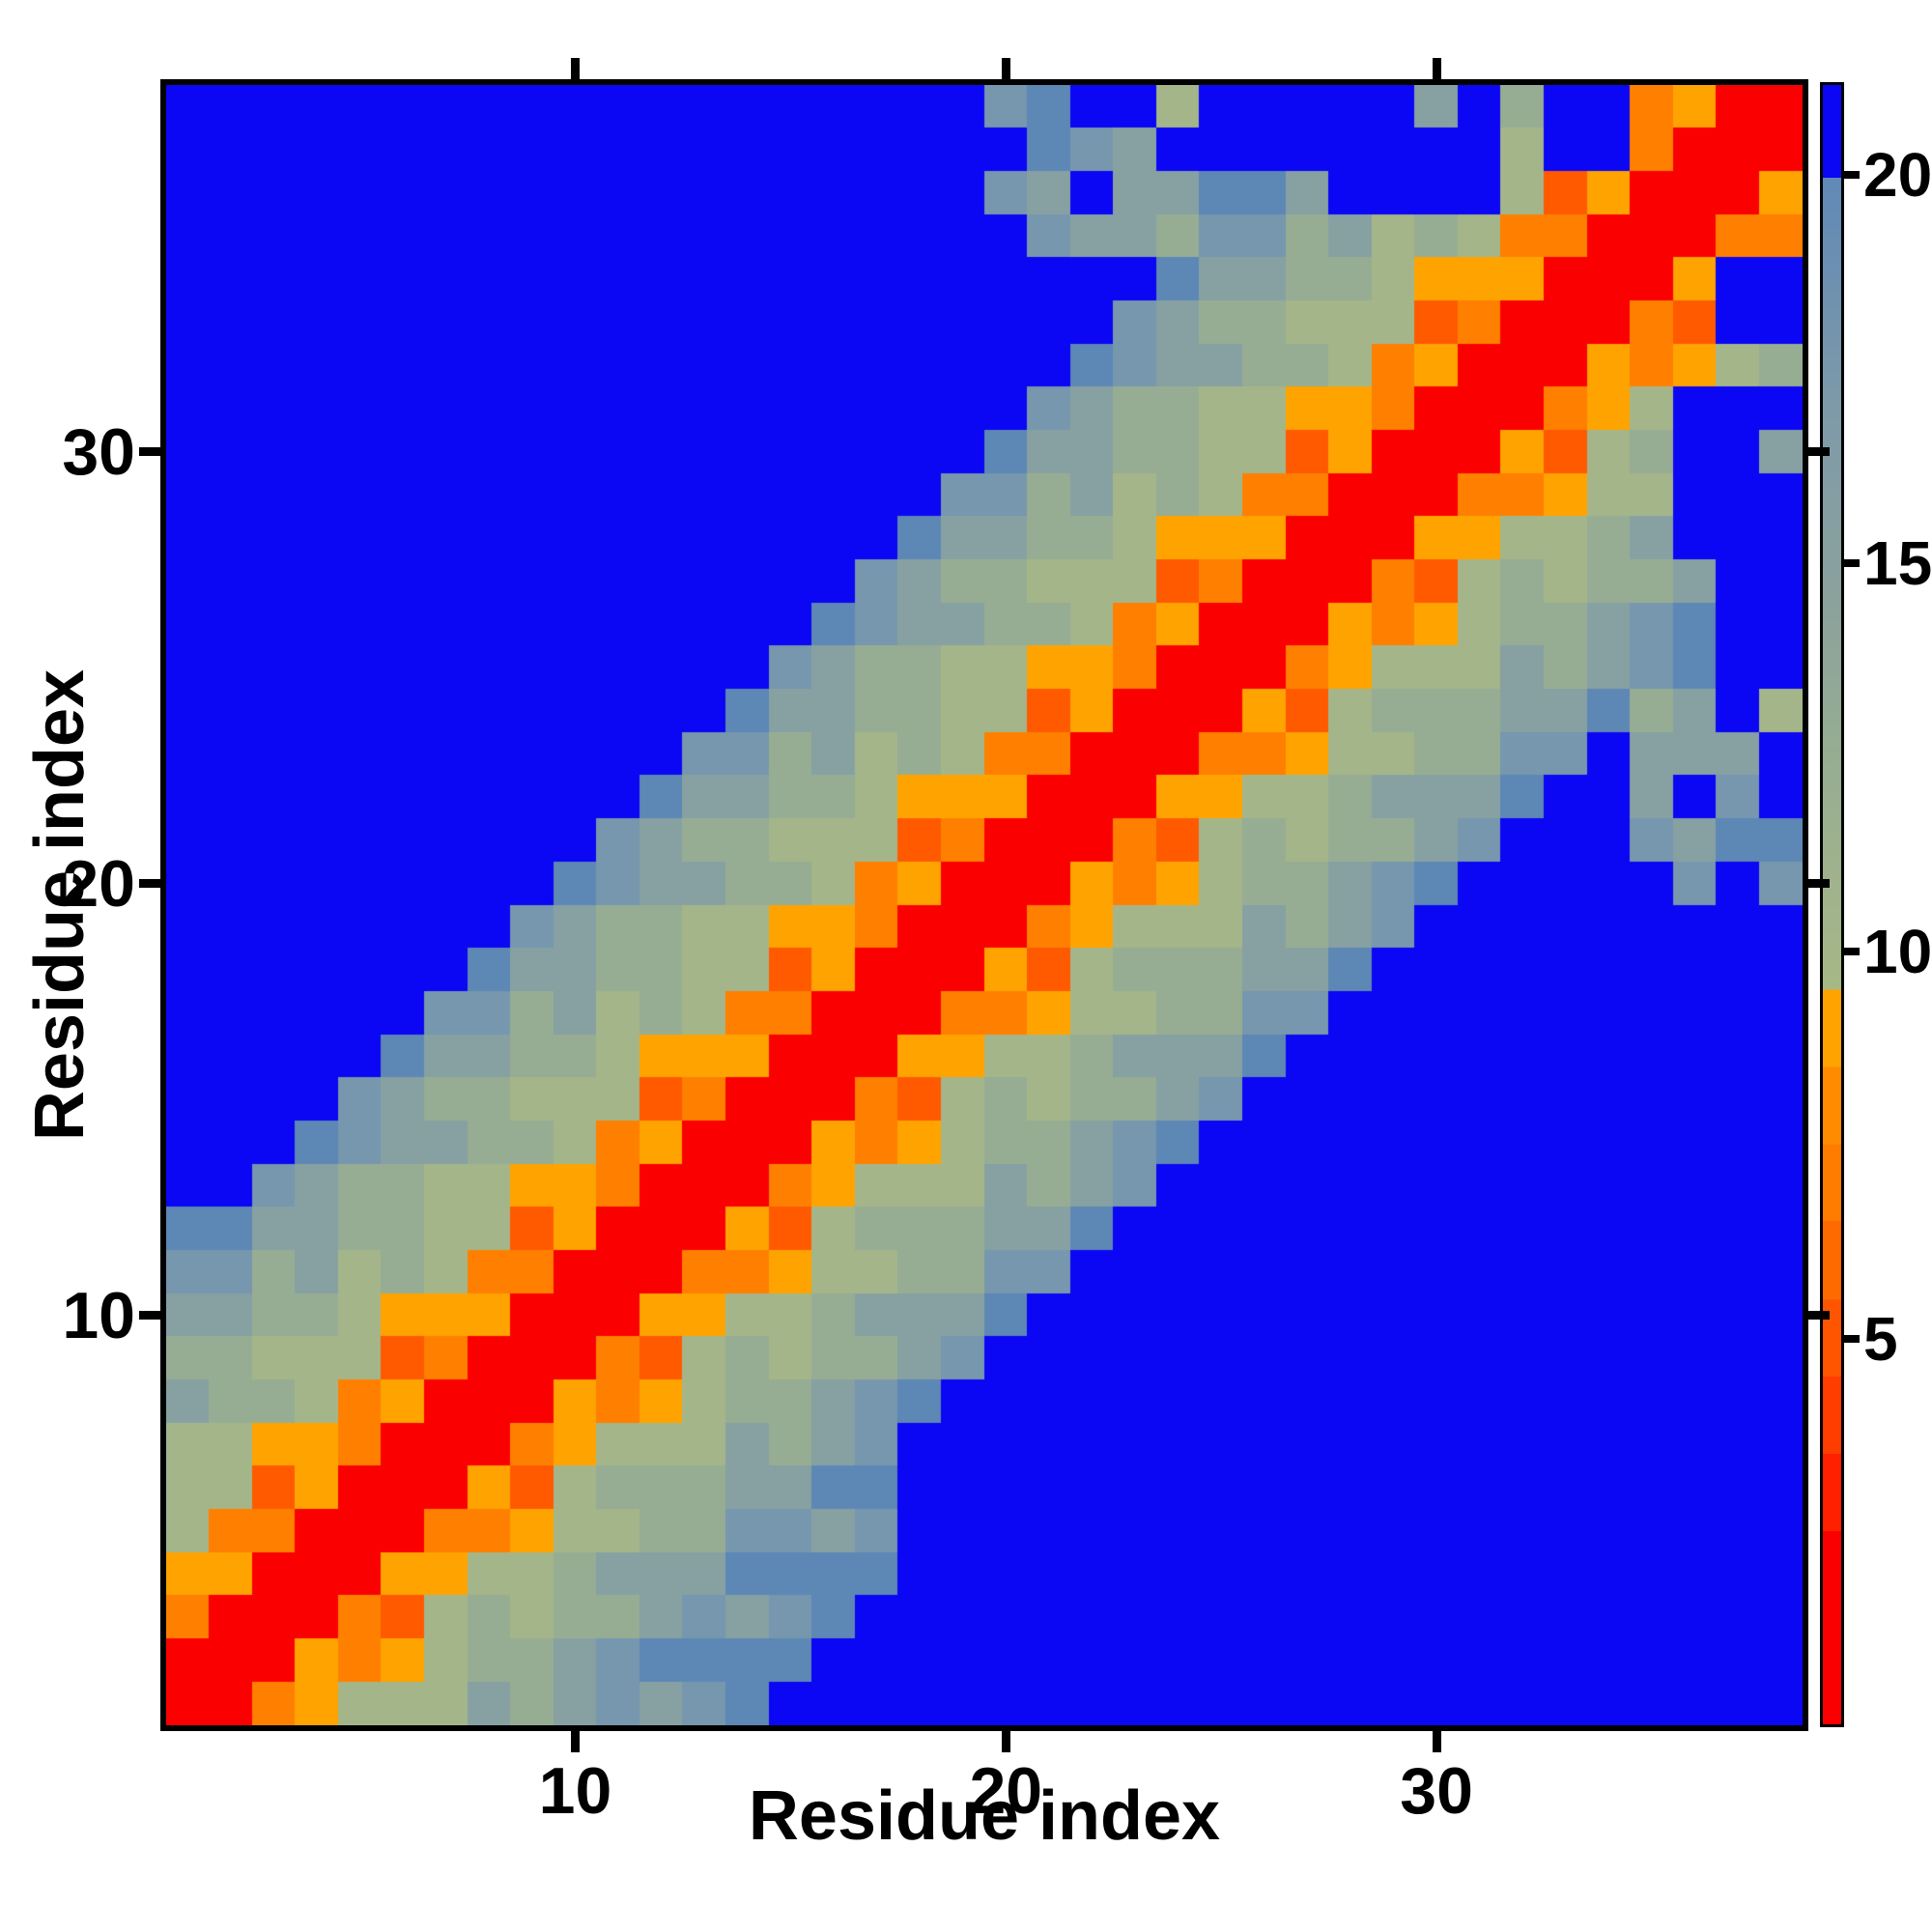 The height and width of the screenshot is (1932, 1932). What do you see at coordinates (1897, 563) in the screenshot?
I see `colorbar-tick-label-15: 15` at bounding box center [1897, 563].